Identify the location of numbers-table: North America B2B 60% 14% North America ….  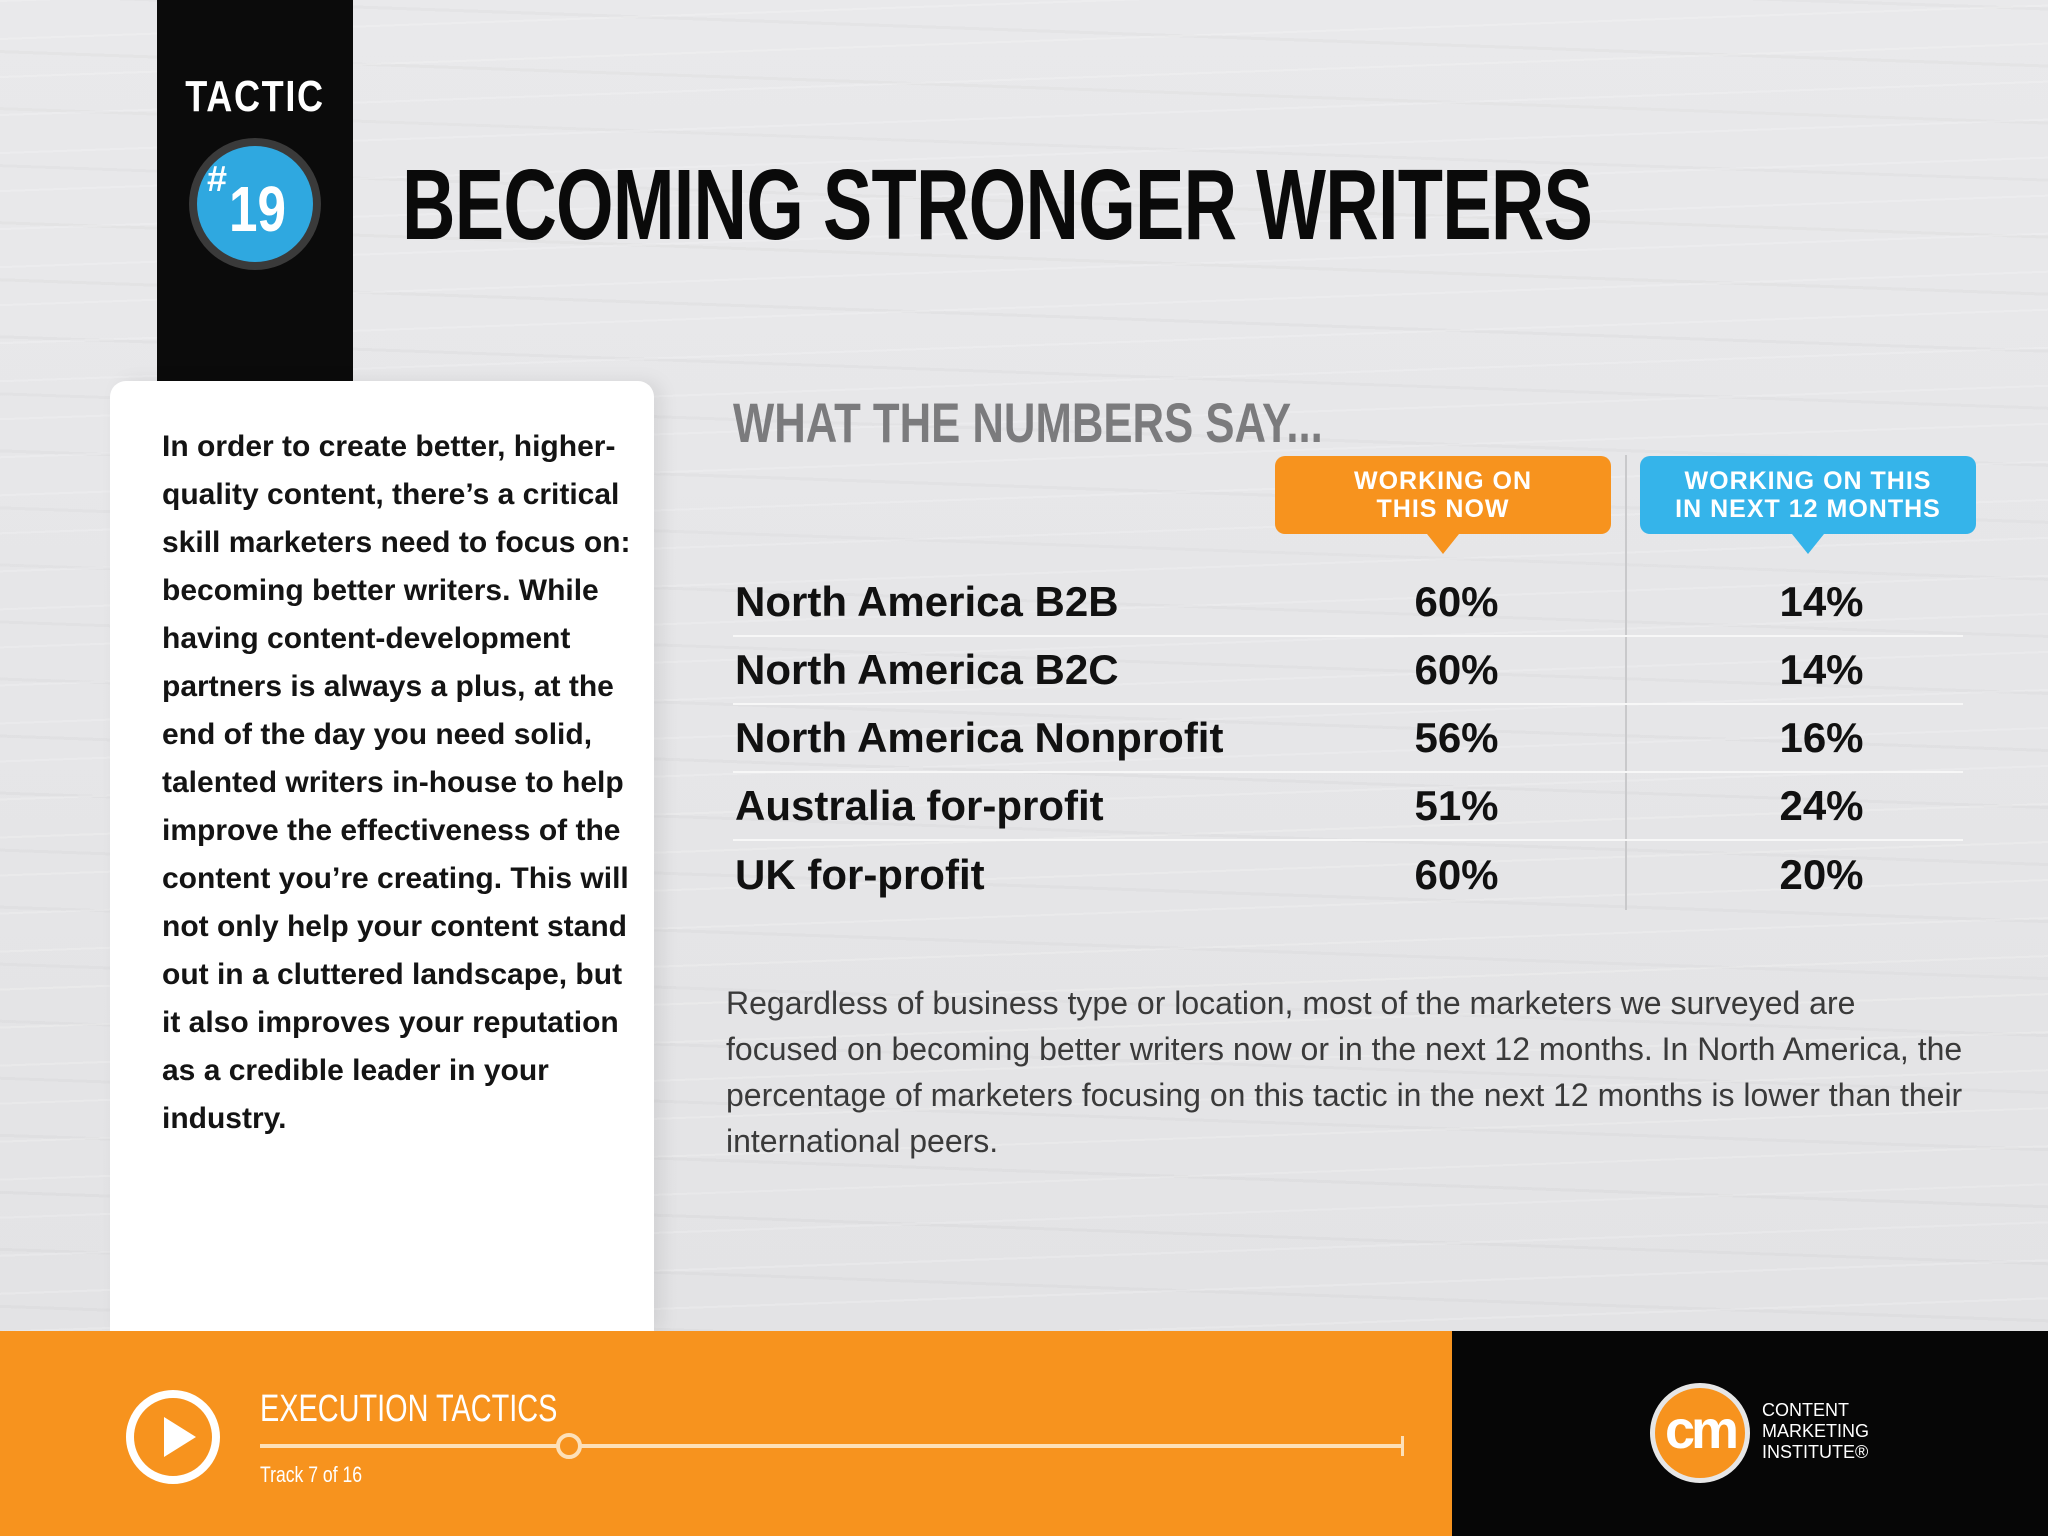
(1348, 738).